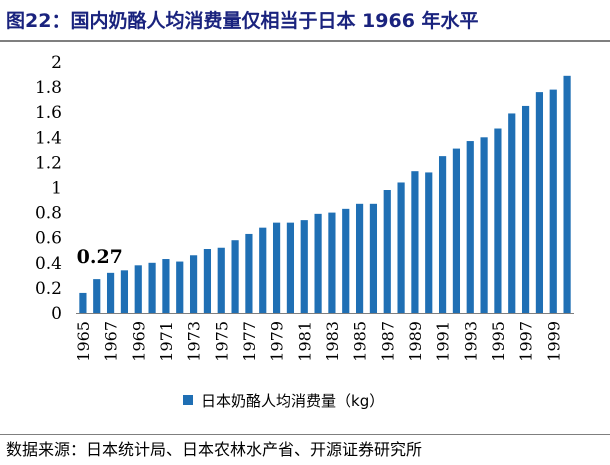  What do you see at coordinates (305, 434) in the screenshot?
I see `source-rule` at bounding box center [305, 434].